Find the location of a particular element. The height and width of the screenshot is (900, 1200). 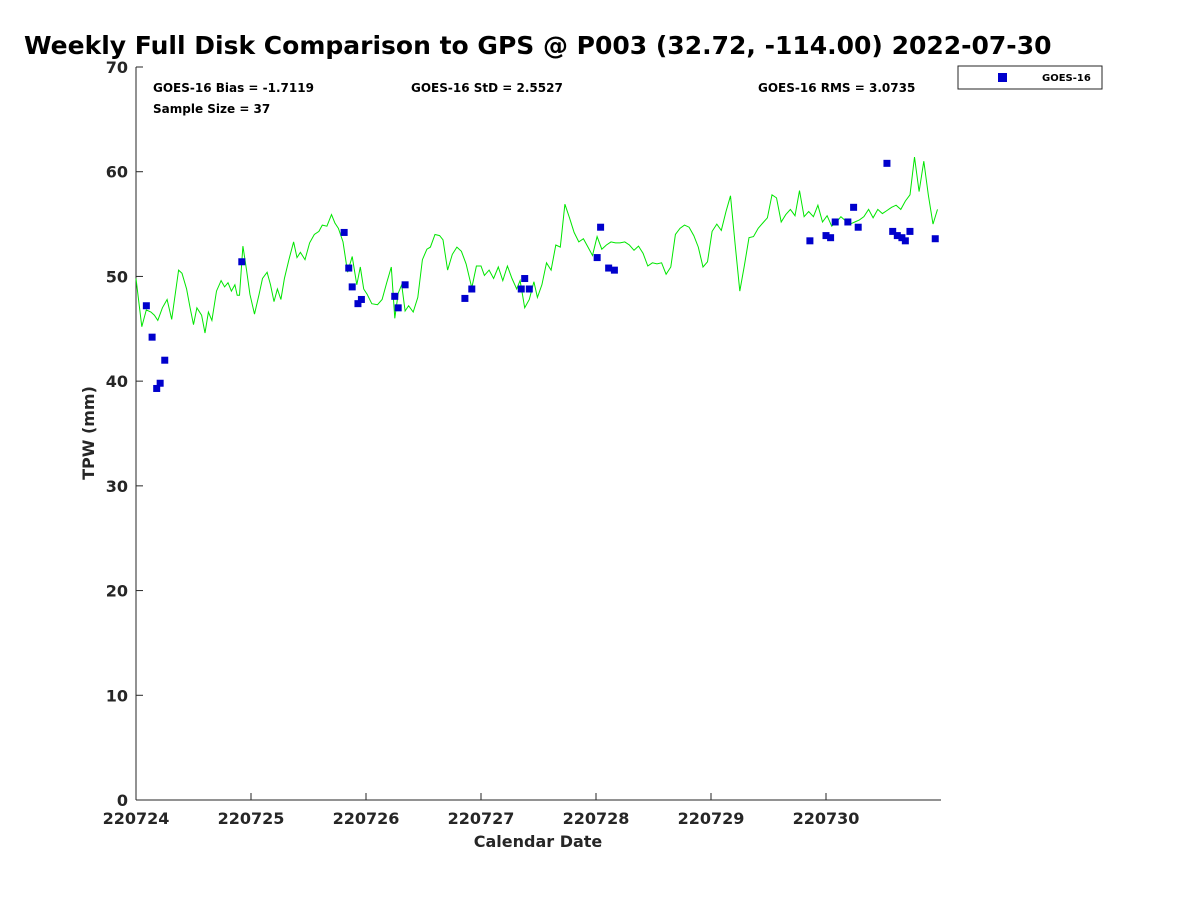

y-tick-label: 0 is located at coordinates (122, 800).